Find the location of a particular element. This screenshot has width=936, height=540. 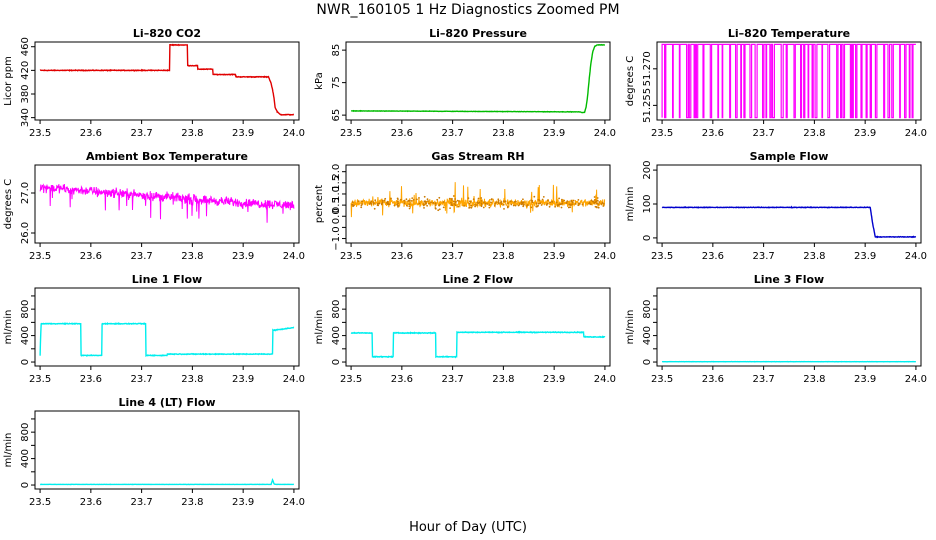

y-axis-label: ml/min is located at coordinates (630, 327).